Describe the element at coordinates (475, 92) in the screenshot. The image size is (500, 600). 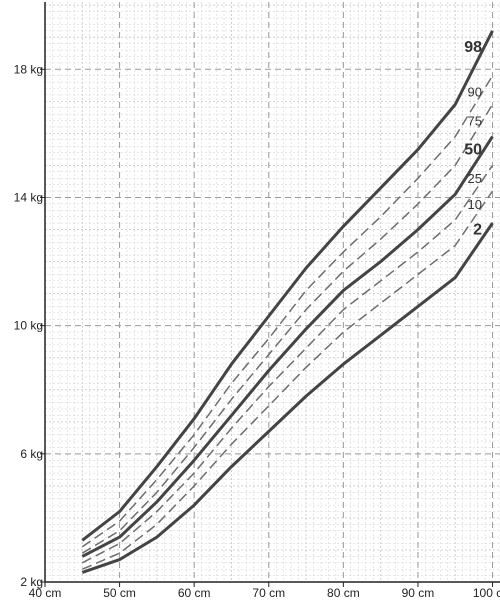
I see `percentile-90-label: 90` at that location.